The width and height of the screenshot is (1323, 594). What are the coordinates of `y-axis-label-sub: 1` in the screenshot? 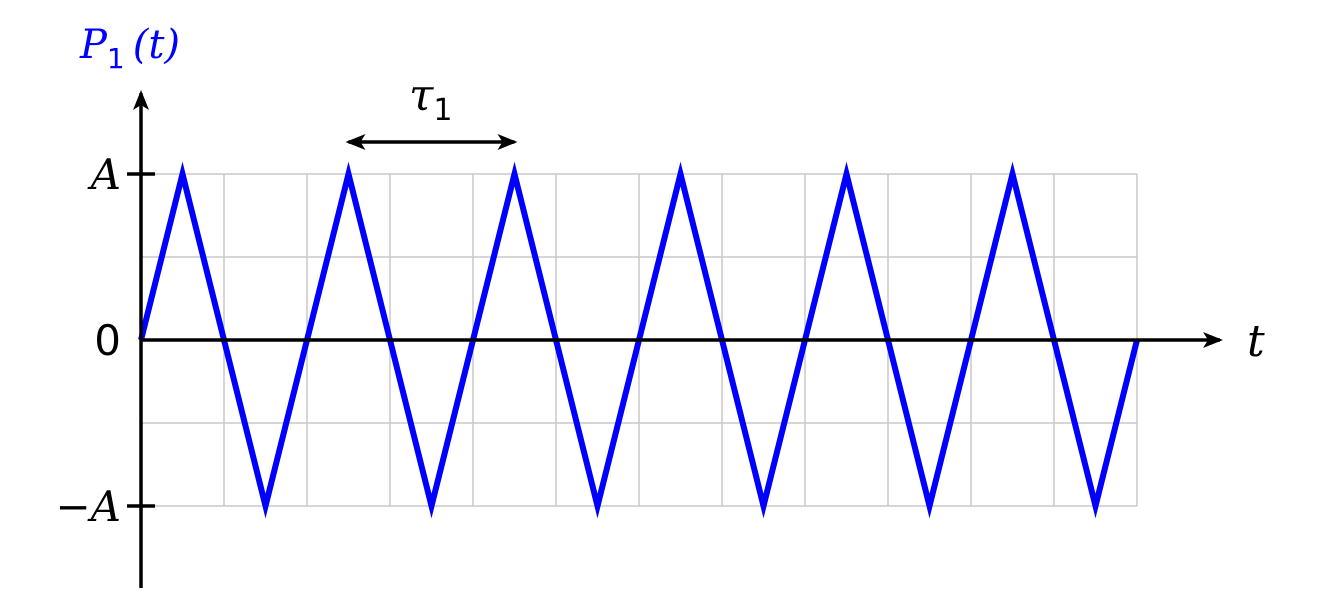 It's located at (116, 58).